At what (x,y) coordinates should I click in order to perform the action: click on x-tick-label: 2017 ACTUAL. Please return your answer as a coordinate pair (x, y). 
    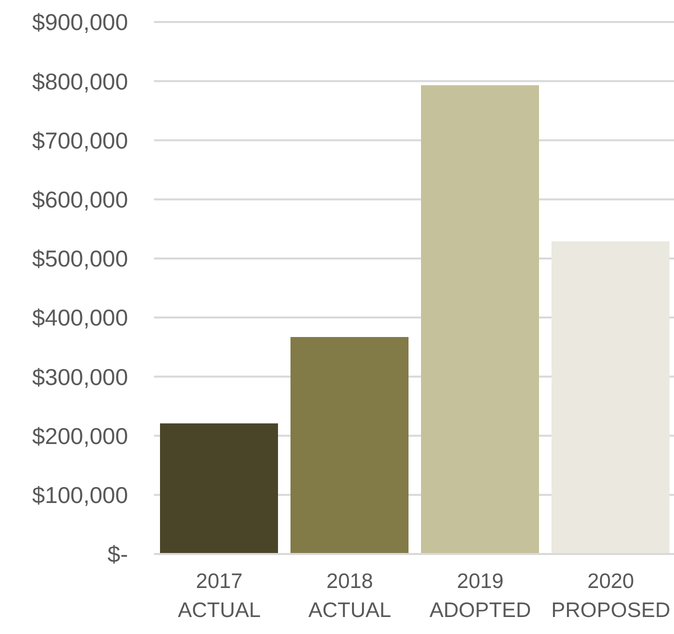
    Looking at the image, I should click on (219, 596).